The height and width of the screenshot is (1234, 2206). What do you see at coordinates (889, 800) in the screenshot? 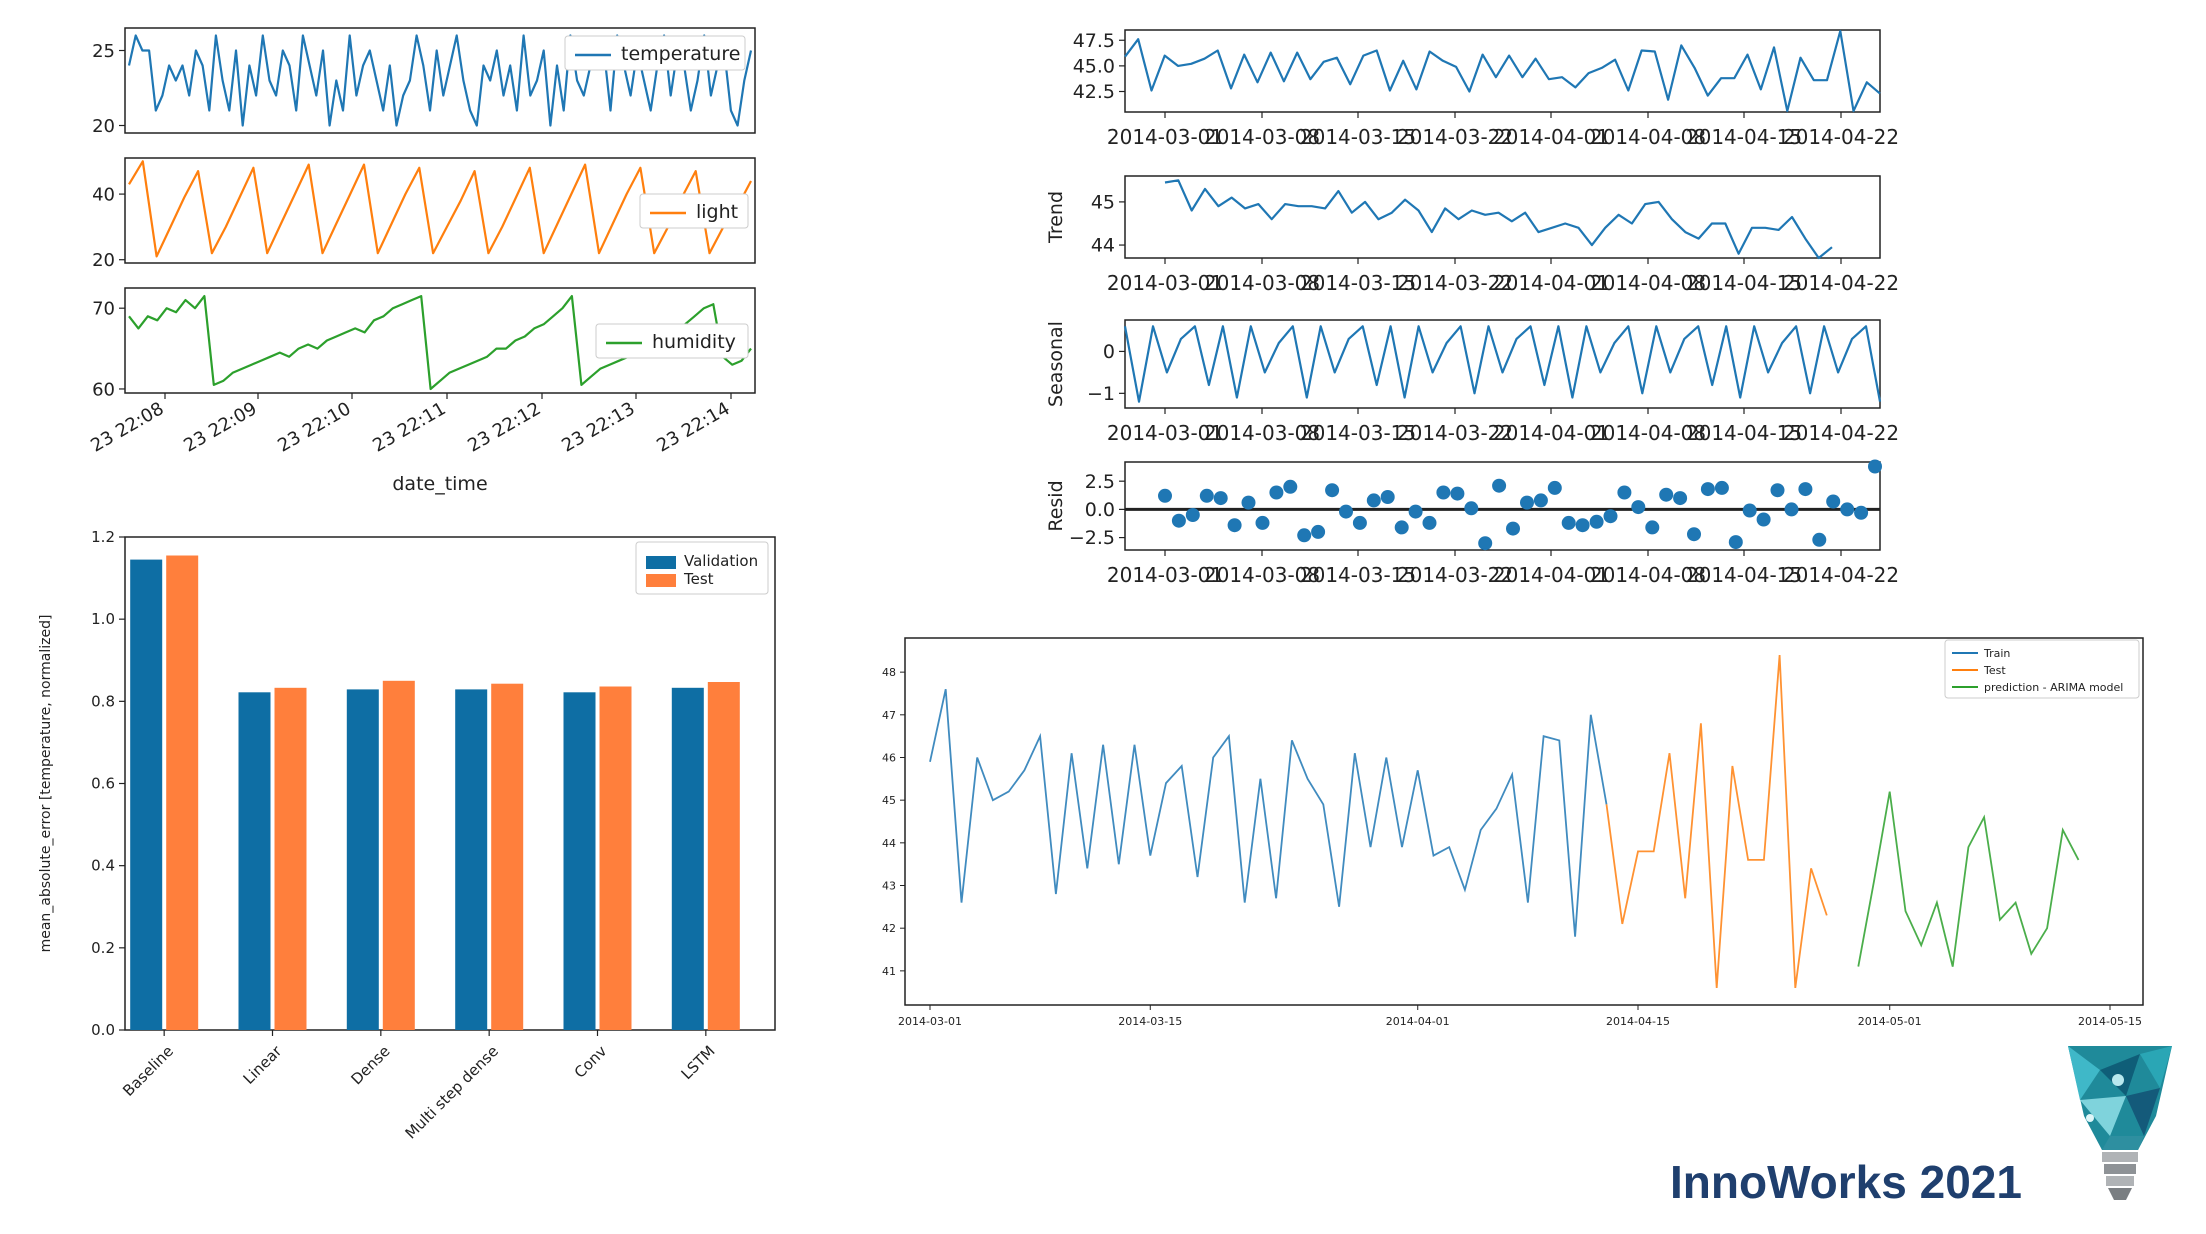
I see `arima-y-tick-label: 45` at bounding box center [889, 800].